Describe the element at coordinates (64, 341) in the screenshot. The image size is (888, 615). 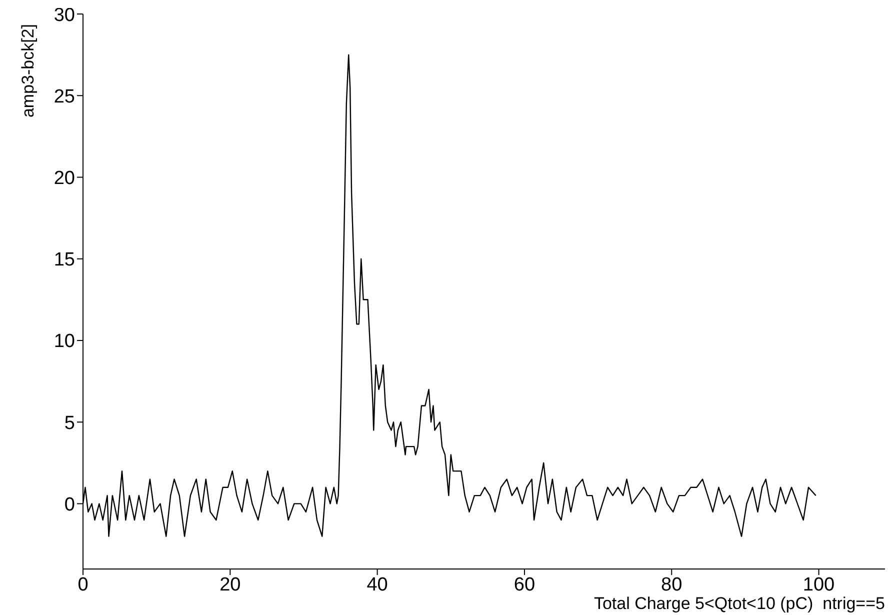
I see `y-tick-label: 10` at that location.